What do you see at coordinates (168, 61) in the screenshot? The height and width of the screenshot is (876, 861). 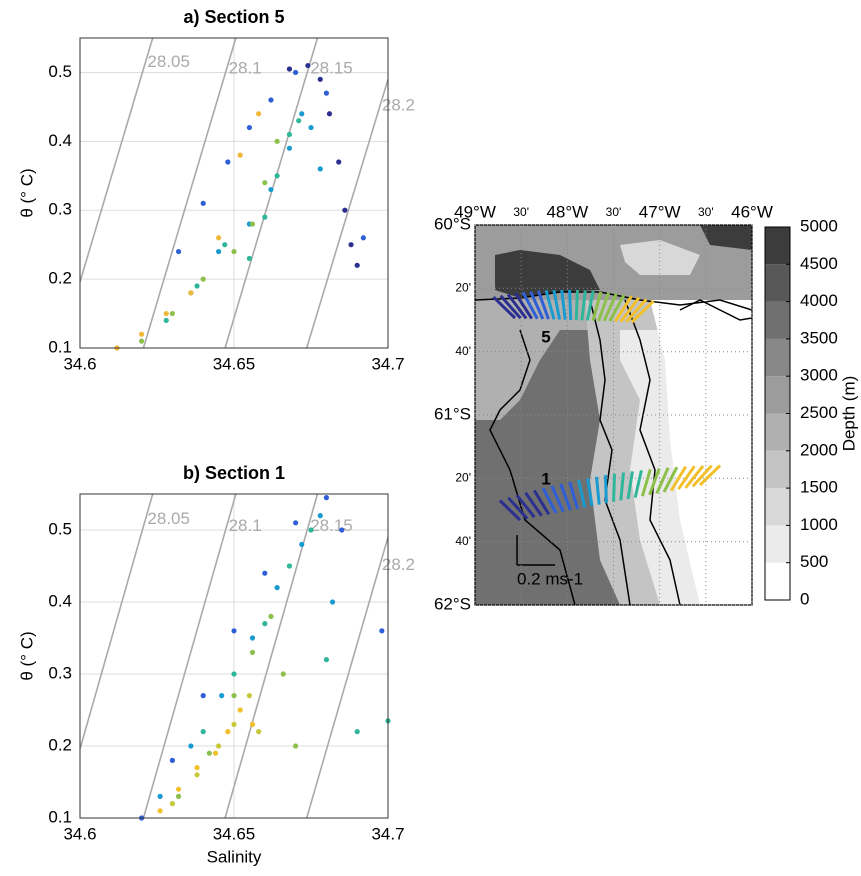 I see `isopycnal-label: 28.05` at bounding box center [168, 61].